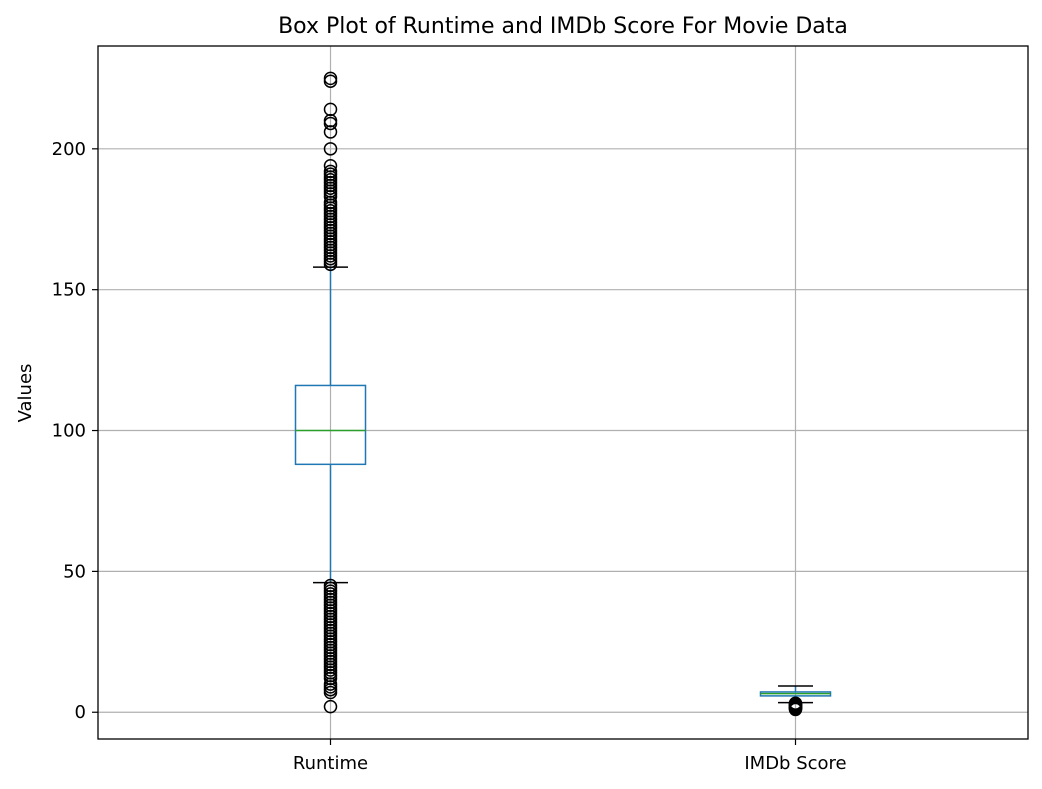  I want to click on y-tick-label: 150, so click(69, 290).